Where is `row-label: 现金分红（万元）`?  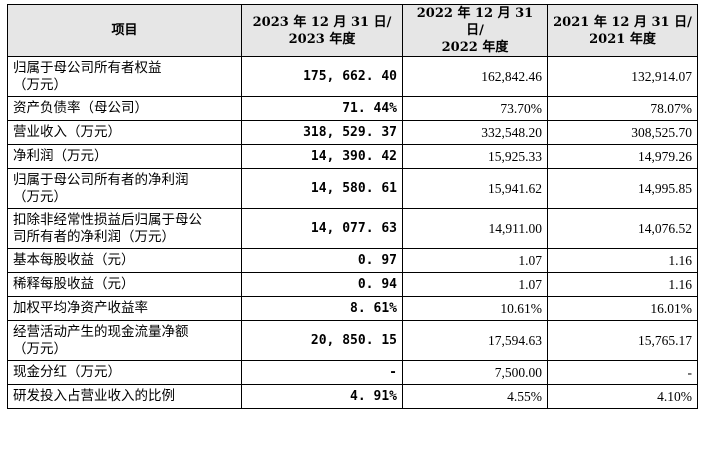 row-label: 现金分红（万元） is located at coordinates (124, 372).